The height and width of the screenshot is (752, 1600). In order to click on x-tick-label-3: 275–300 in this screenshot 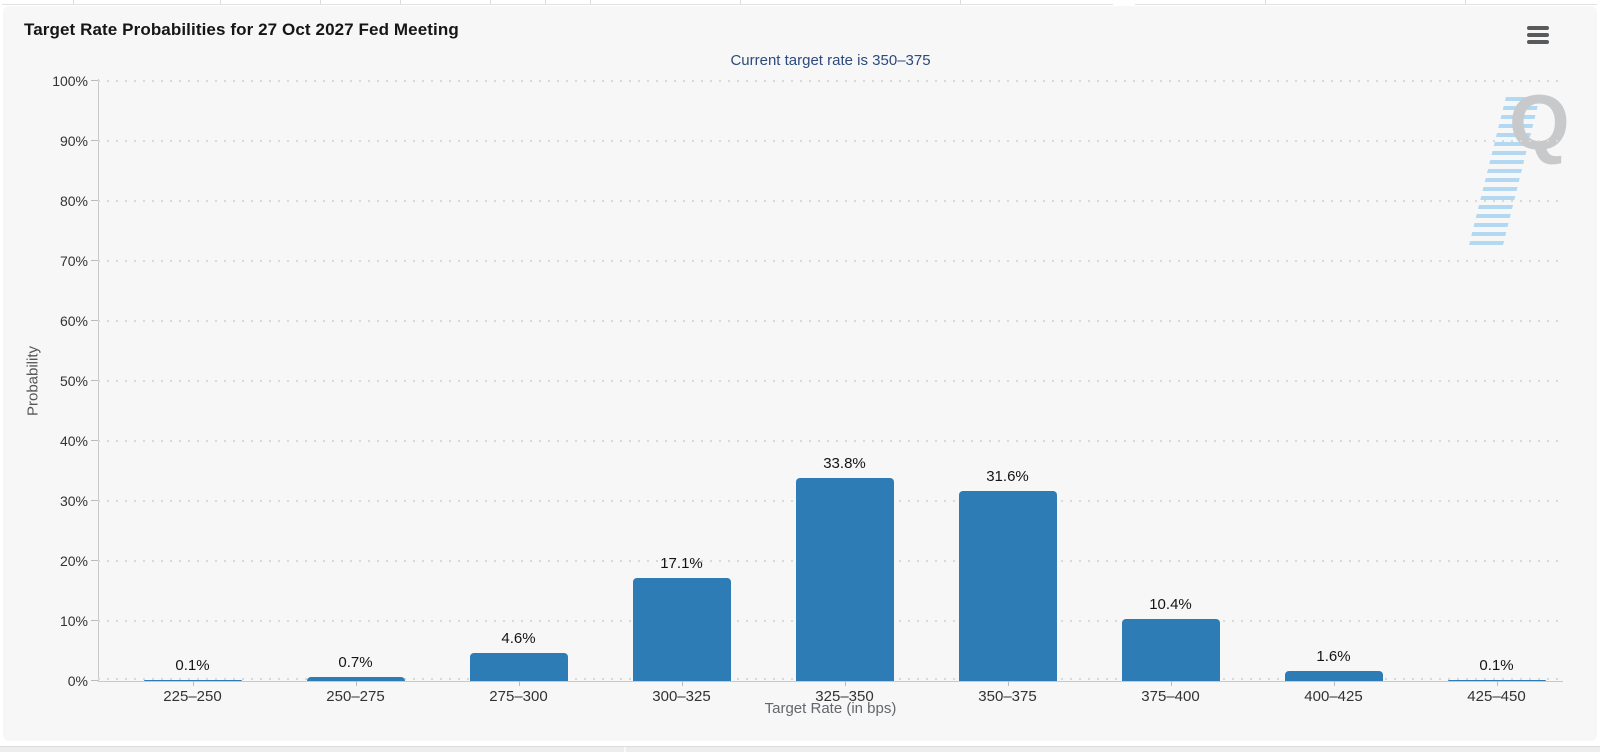, I will do `click(518, 696)`.